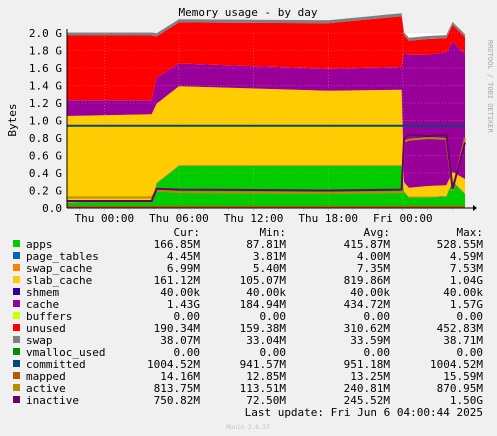 This screenshot has height=436, width=497. What do you see at coordinates (46, 376) in the screenshot?
I see `legend-label: mapped` at bounding box center [46, 376].